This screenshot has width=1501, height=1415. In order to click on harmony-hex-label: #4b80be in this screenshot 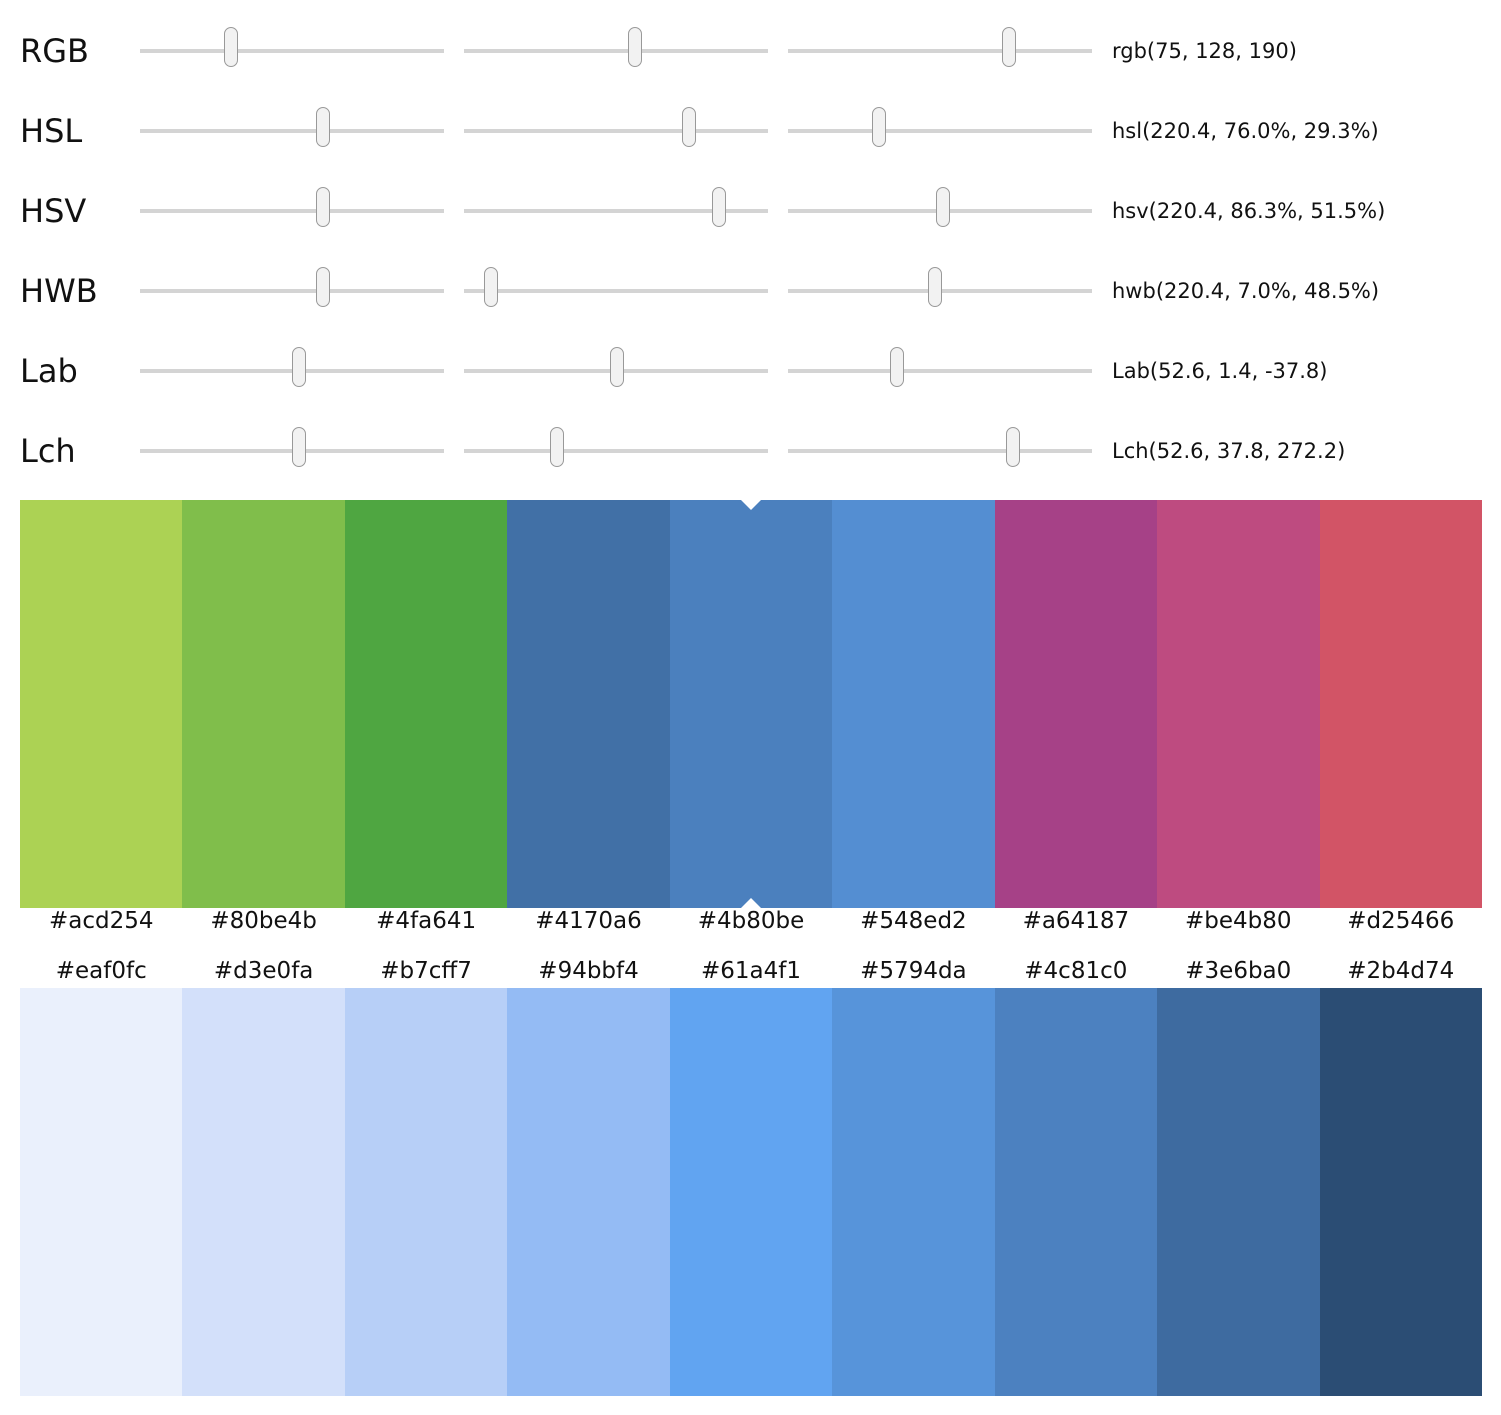, I will do `click(751, 921)`.